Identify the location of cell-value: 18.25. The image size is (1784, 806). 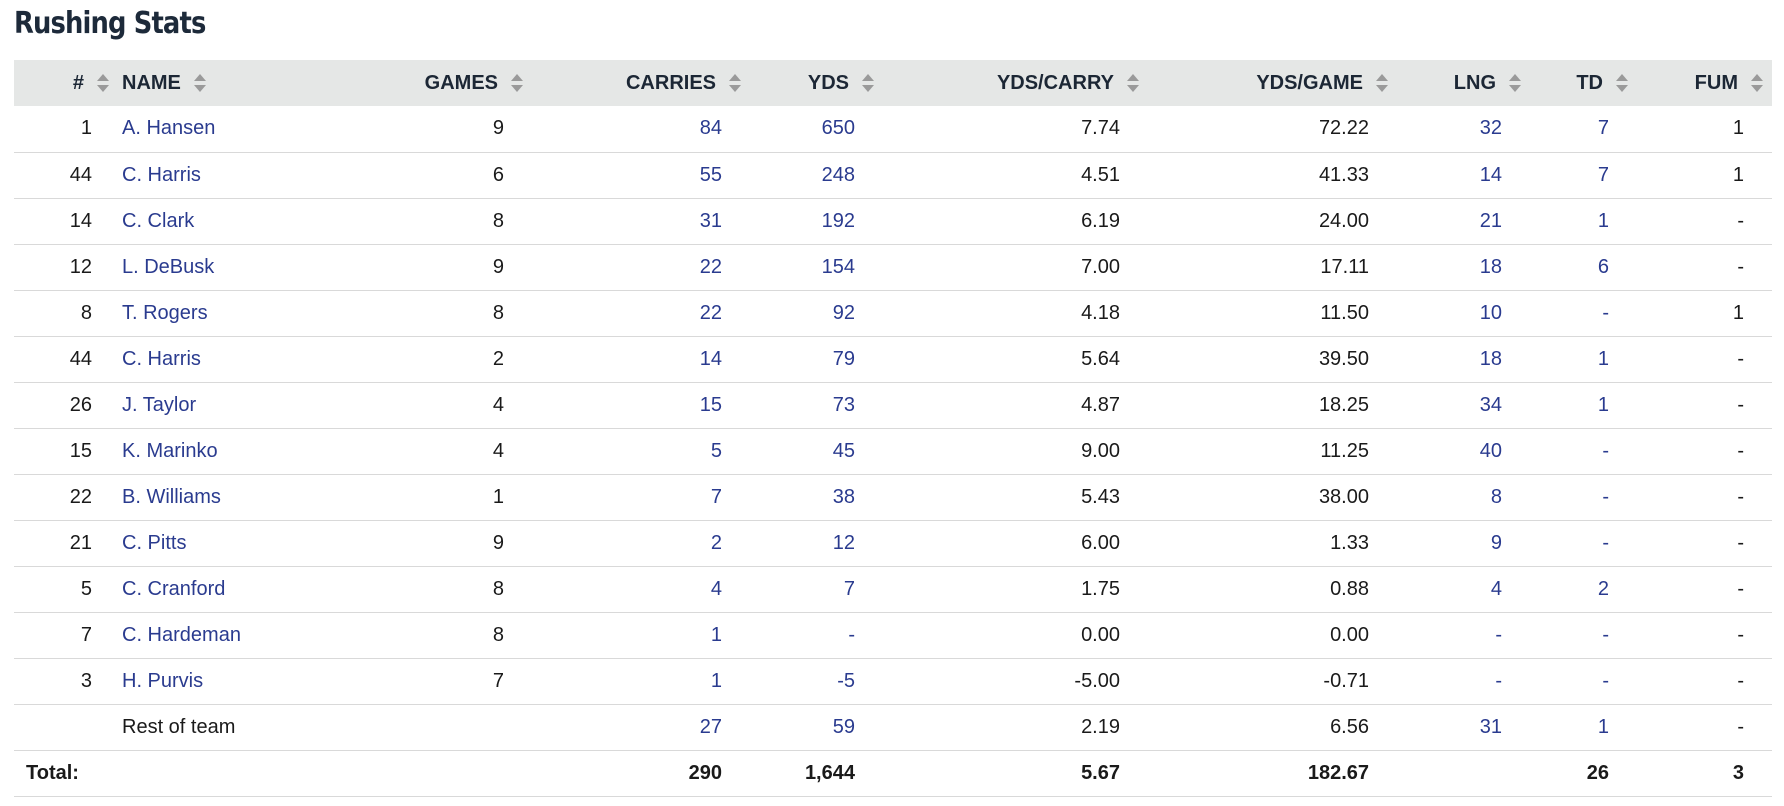
(1343, 404).